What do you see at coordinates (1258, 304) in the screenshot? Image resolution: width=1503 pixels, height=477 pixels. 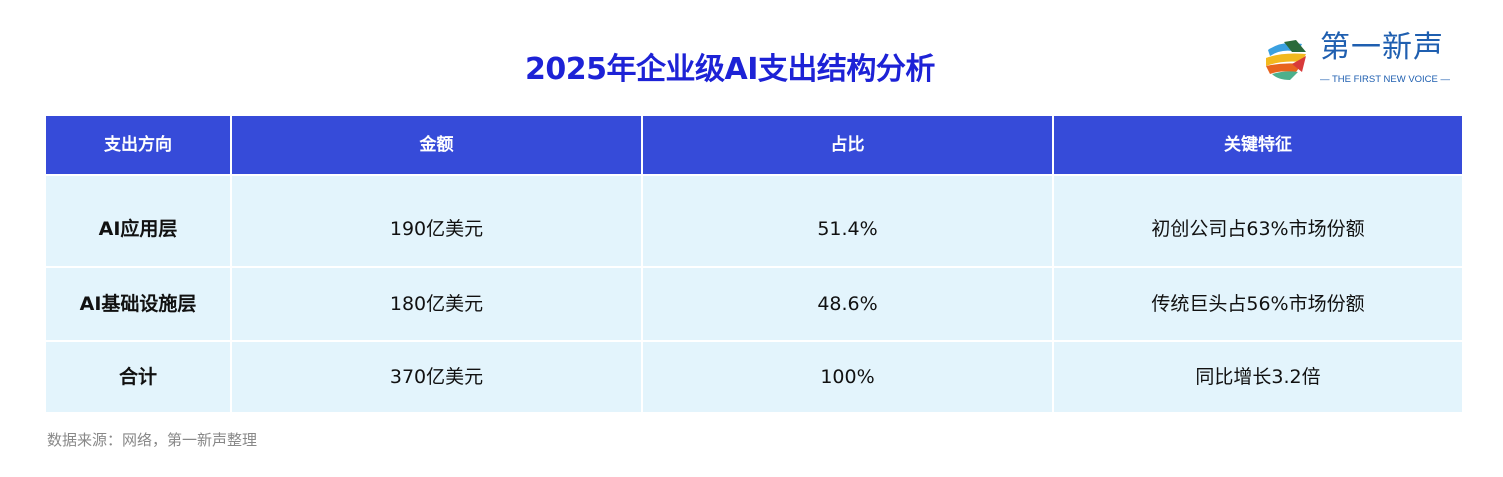 I see `cell-feature: 传统巨头占56%市场份额` at bounding box center [1258, 304].